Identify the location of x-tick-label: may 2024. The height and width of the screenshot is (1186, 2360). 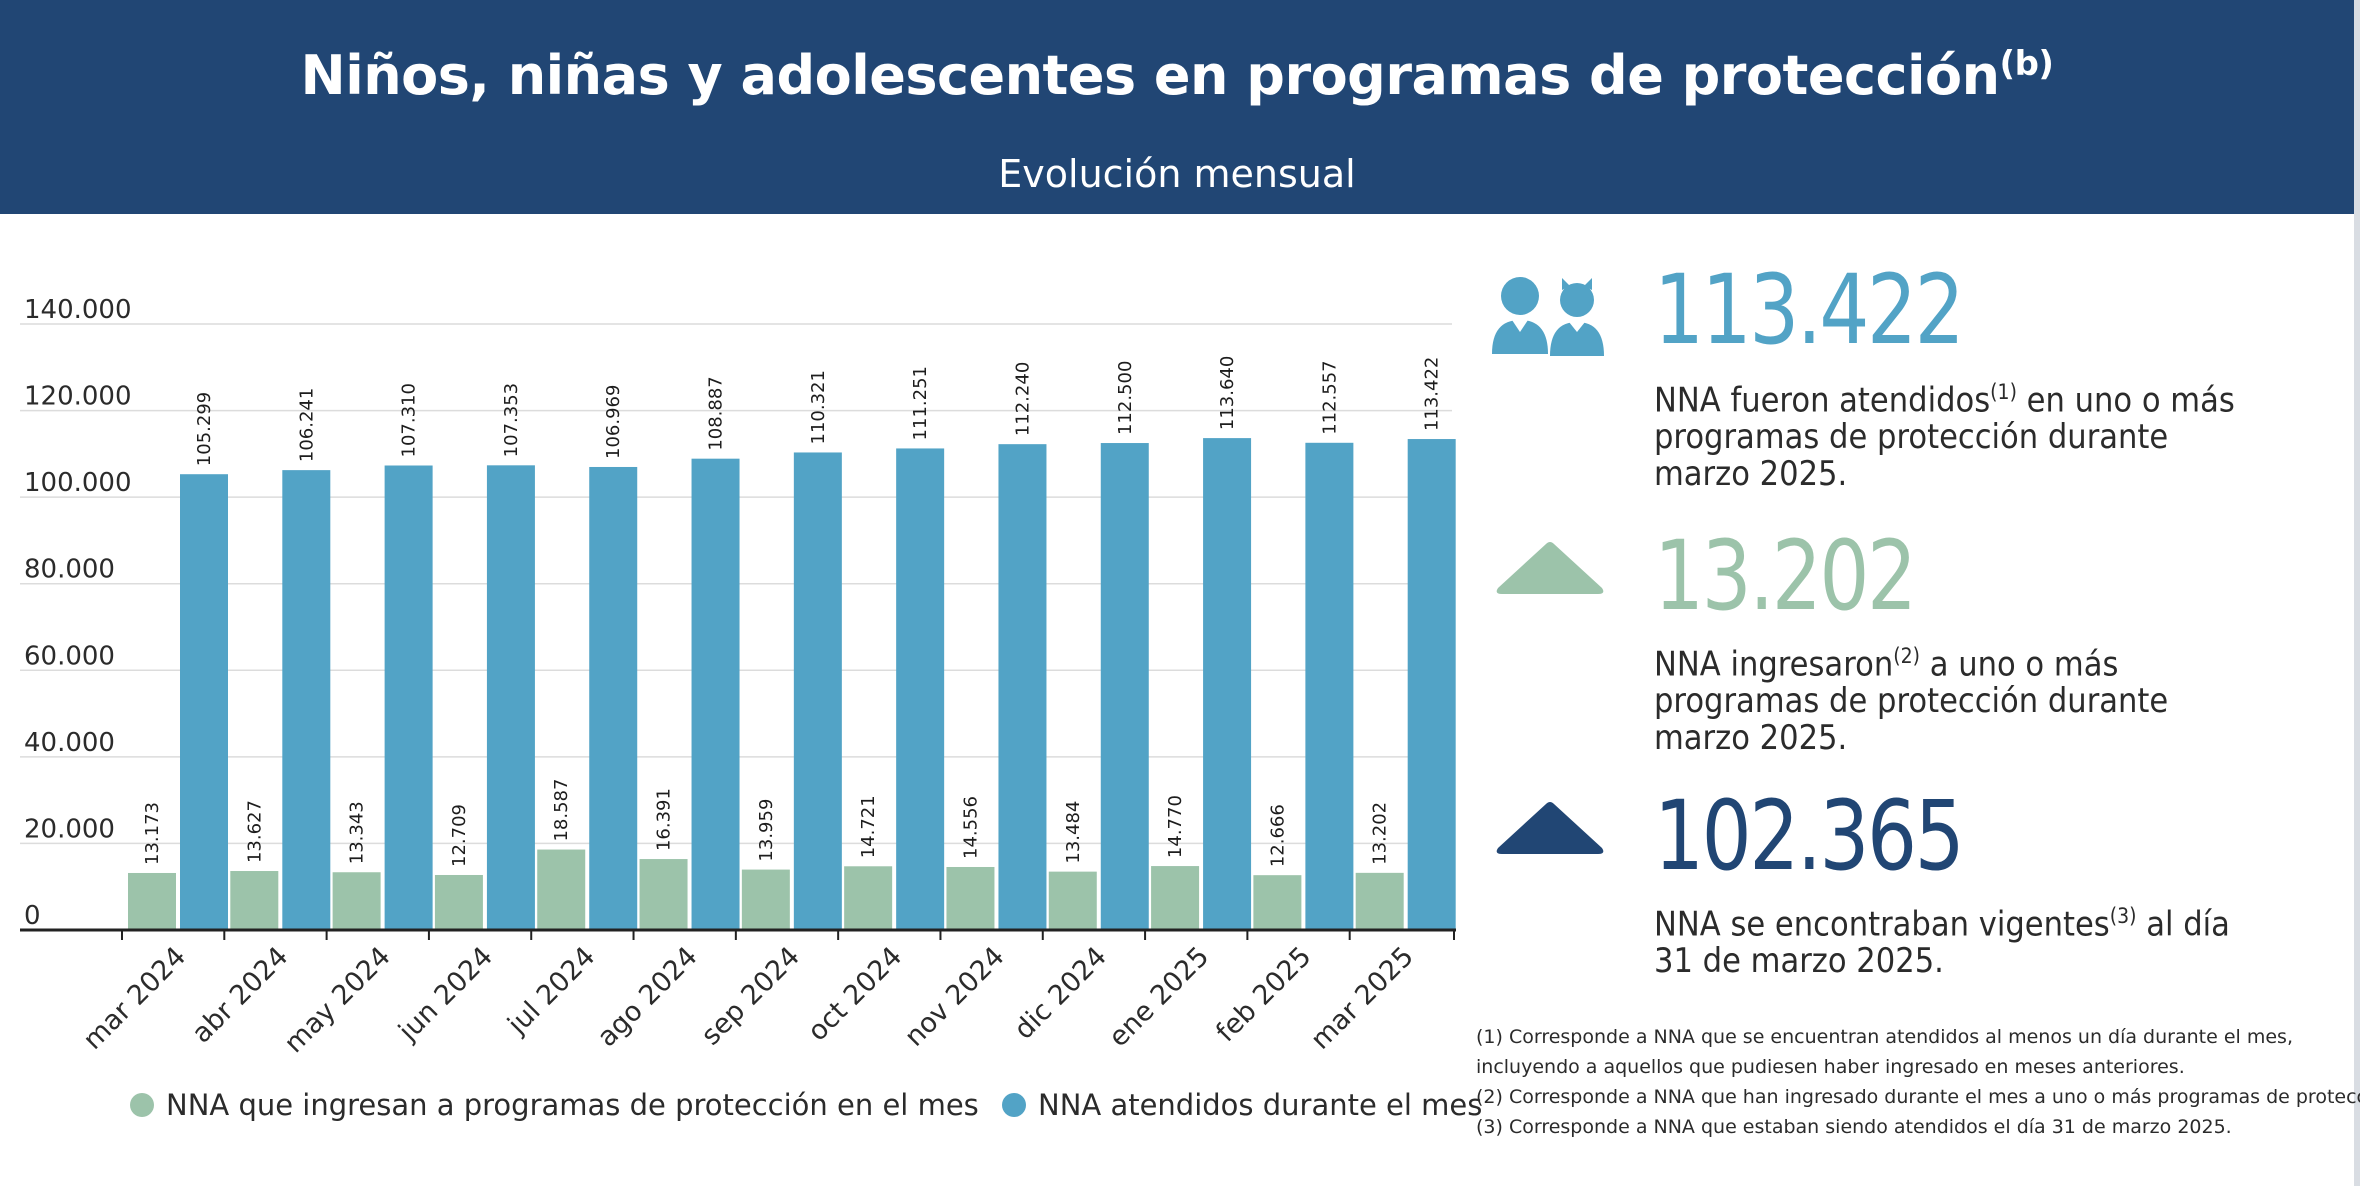
(338, 1000).